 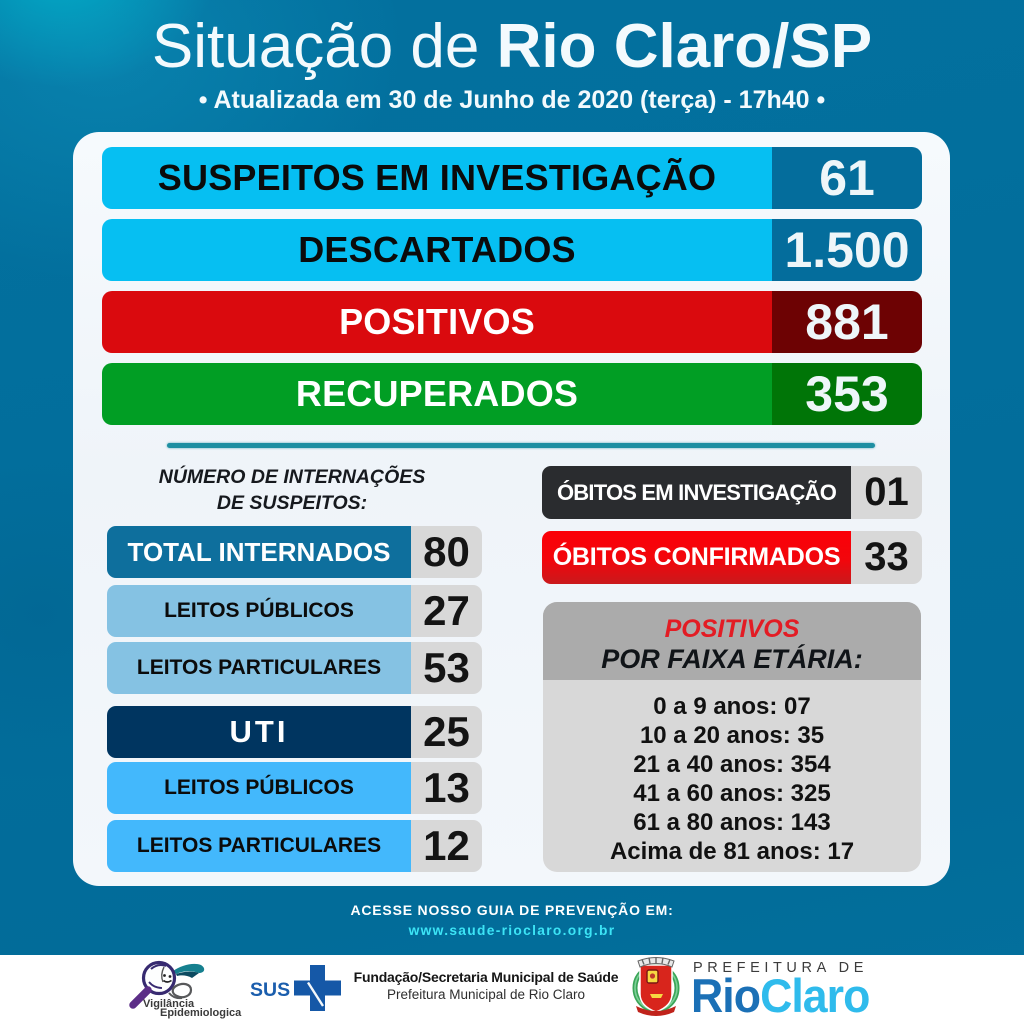 I want to click on svg-text: PREFEITURA DE, so click(x=780, y=968).